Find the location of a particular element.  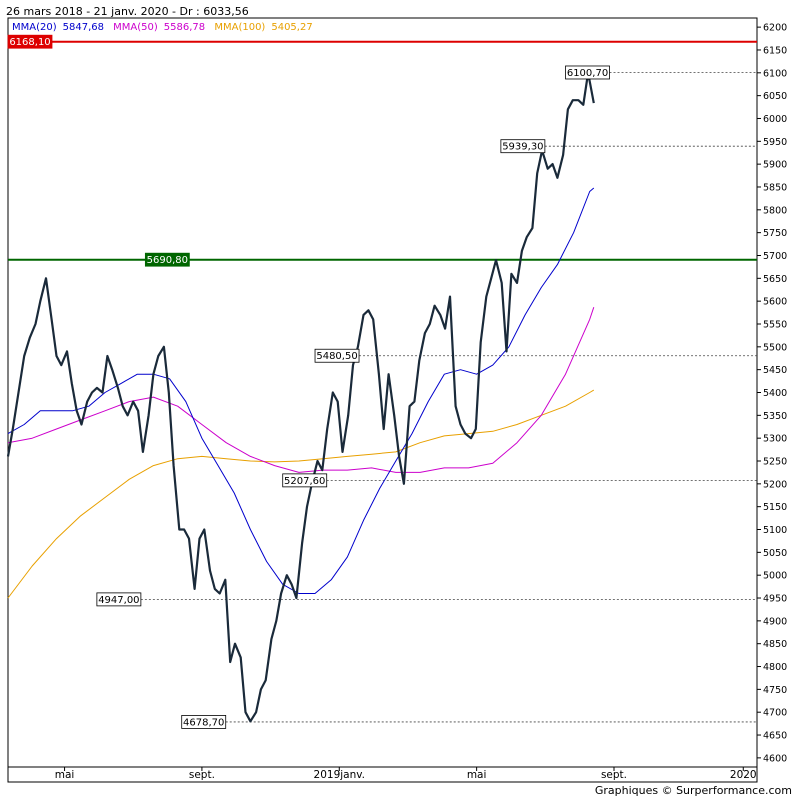

legend-mma100-label: MMA(100) is located at coordinates (240, 27).